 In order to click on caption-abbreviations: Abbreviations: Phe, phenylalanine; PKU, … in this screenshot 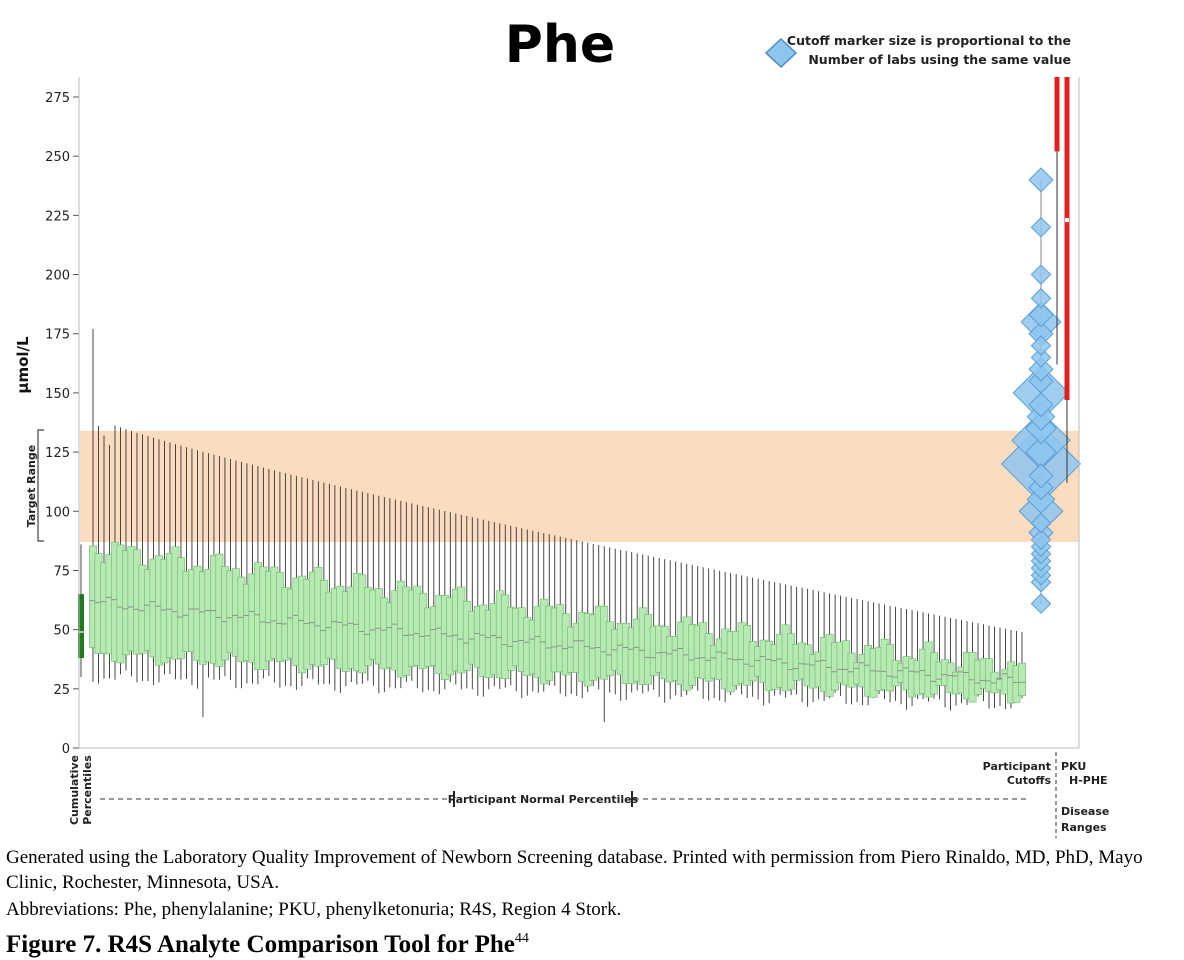, I will do `click(314, 909)`.